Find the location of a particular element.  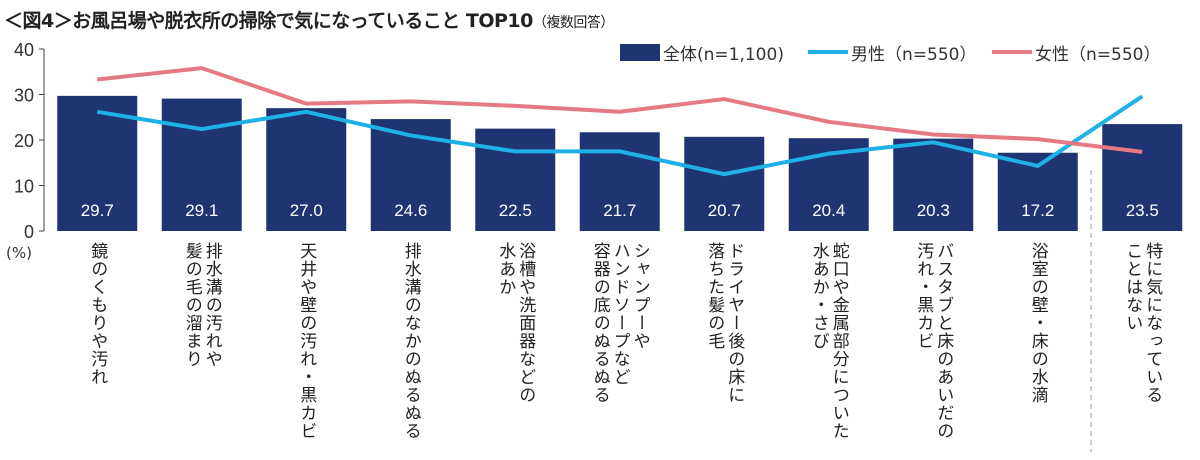

y-tick-label: 20 is located at coordinates (24, 141).